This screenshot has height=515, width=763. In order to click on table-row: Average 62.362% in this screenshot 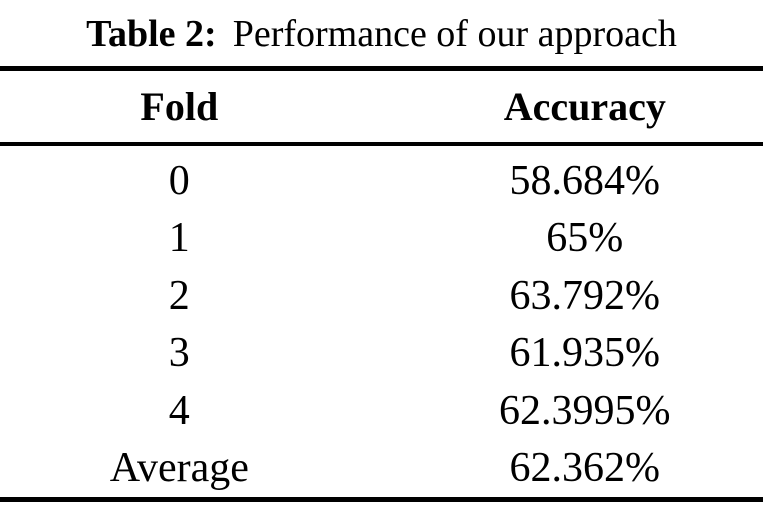, I will do `click(381, 469)`.